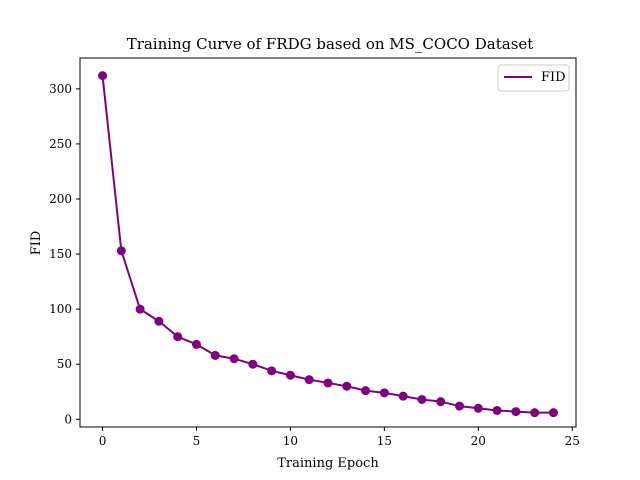 The width and height of the screenshot is (640, 480). What do you see at coordinates (60, 199) in the screenshot?
I see `y-tick-label: 200` at bounding box center [60, 199].